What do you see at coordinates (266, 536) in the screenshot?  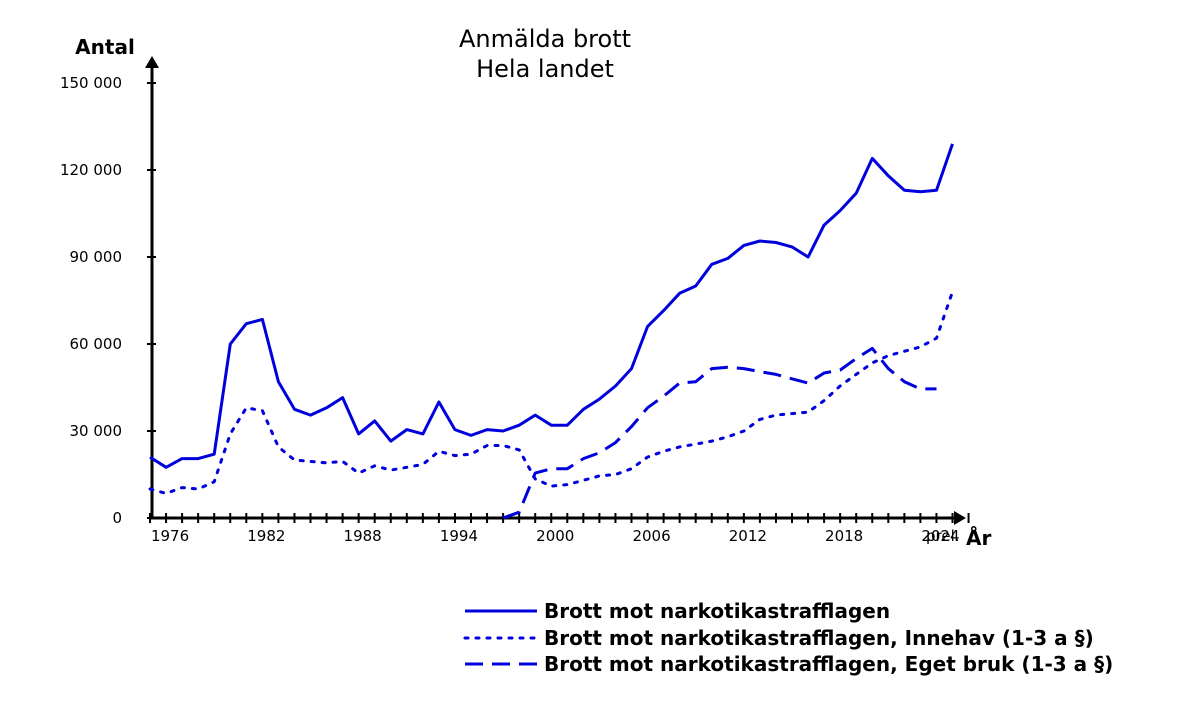 I see `x-tick-label: 1982` at bounding box center [266, 536].